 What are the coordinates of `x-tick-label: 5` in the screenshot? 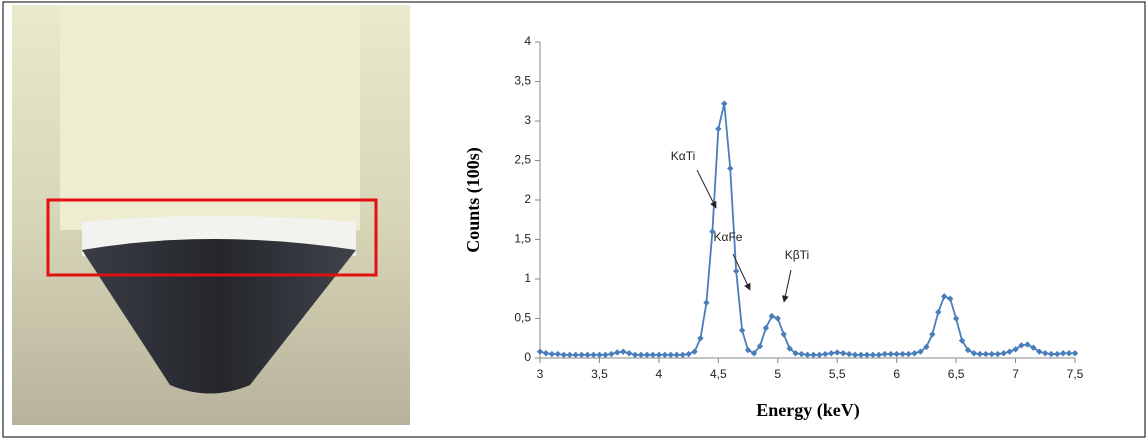 It's located at (777, 374).